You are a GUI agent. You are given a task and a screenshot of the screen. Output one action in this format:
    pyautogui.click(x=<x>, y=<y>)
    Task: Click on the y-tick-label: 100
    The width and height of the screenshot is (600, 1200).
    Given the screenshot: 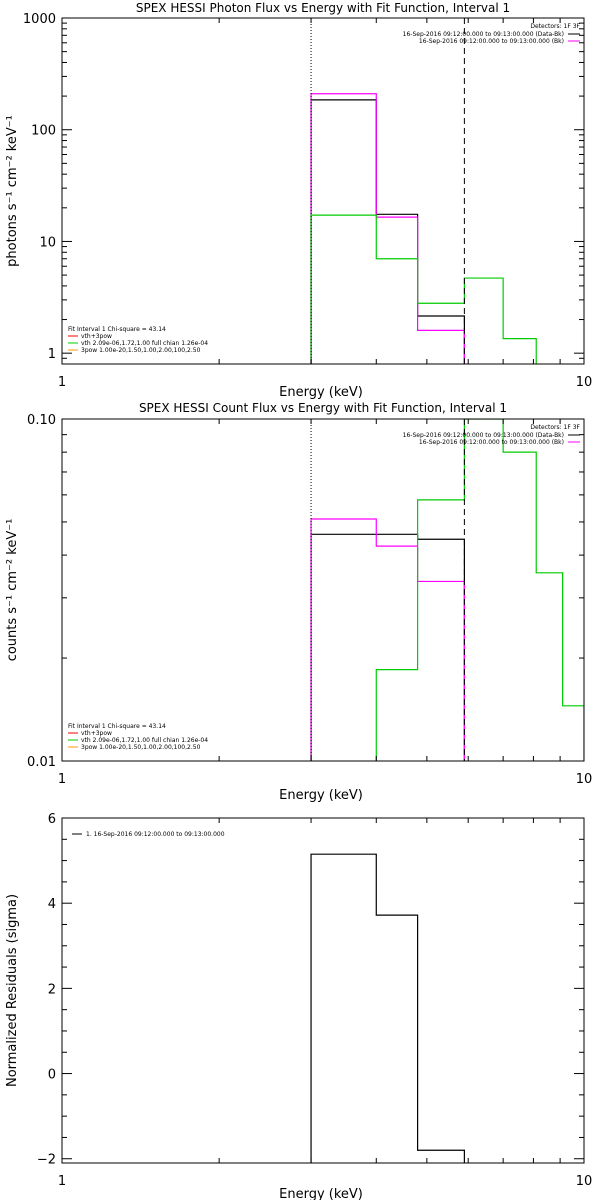 What is the action you would take?
    pyautogui.click(x=43, y=131)
    